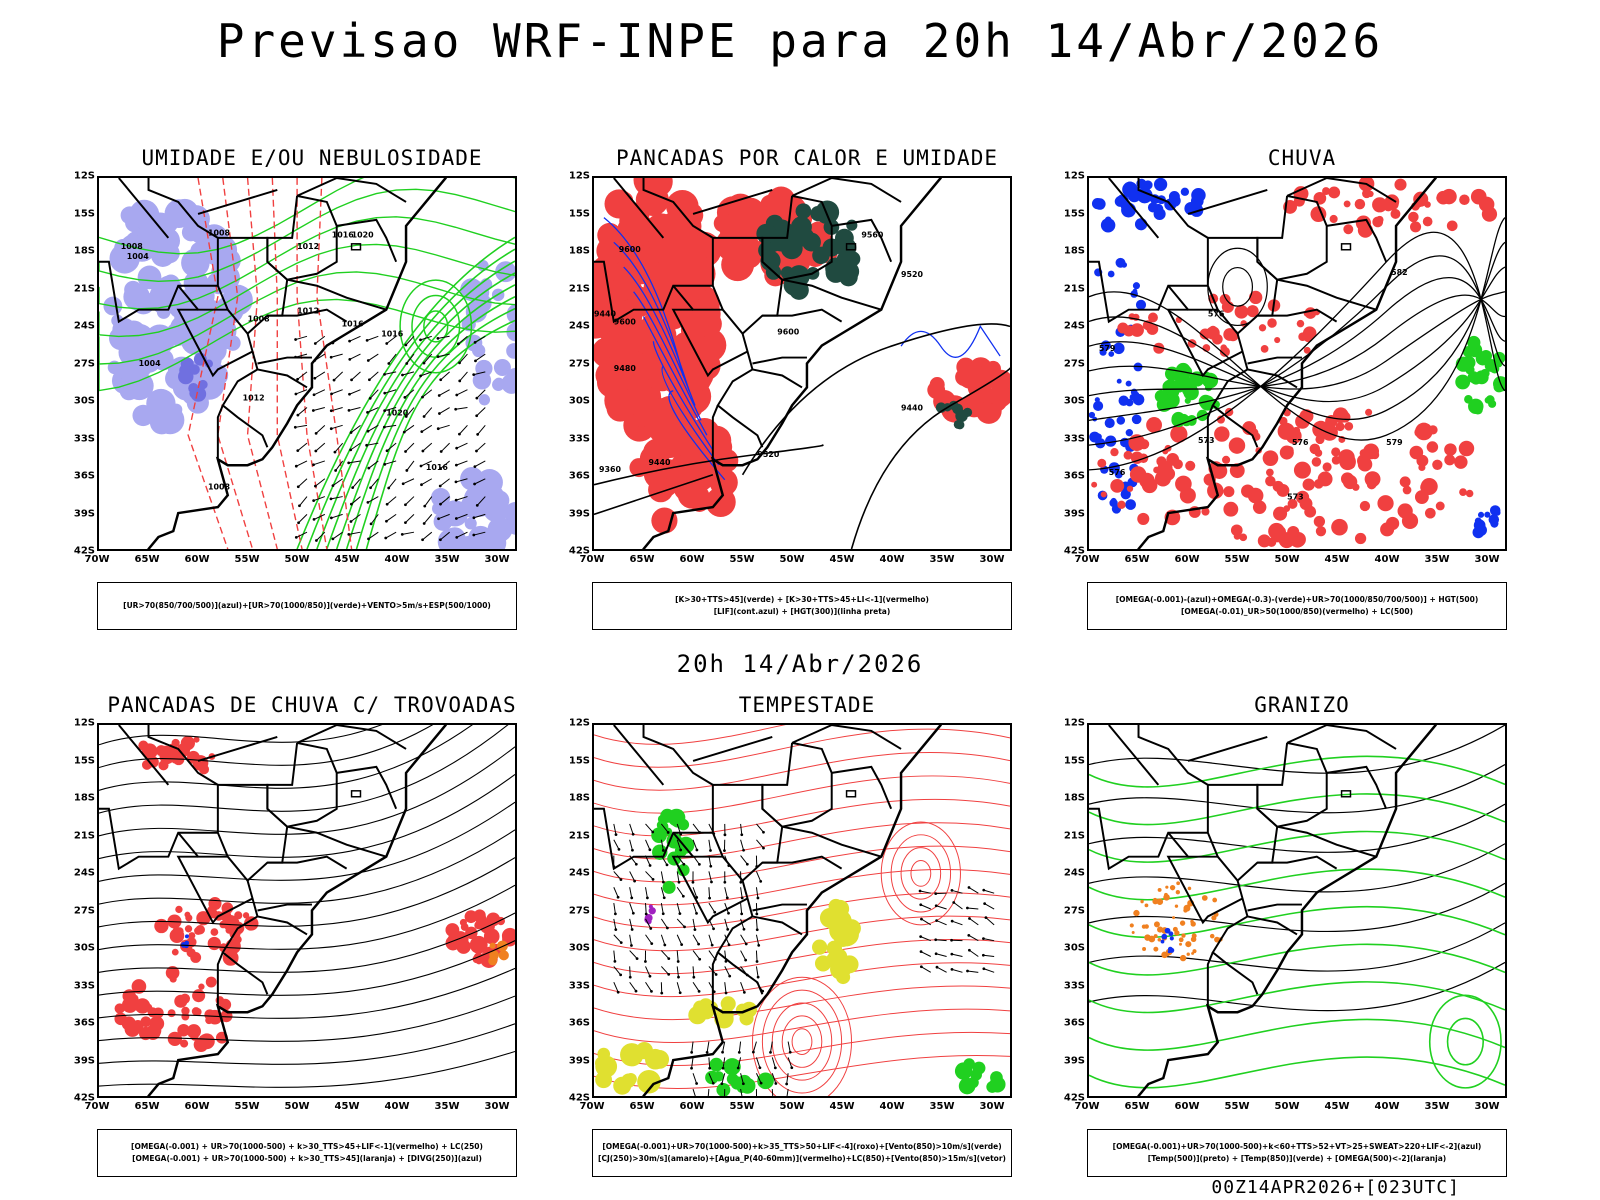 Image resolution: width=1600 pixels, height=1200 pixels. Describe the element at coordinates (84, 176) in the screenshot. I see `latitude-tick-label: 12S` at that location.